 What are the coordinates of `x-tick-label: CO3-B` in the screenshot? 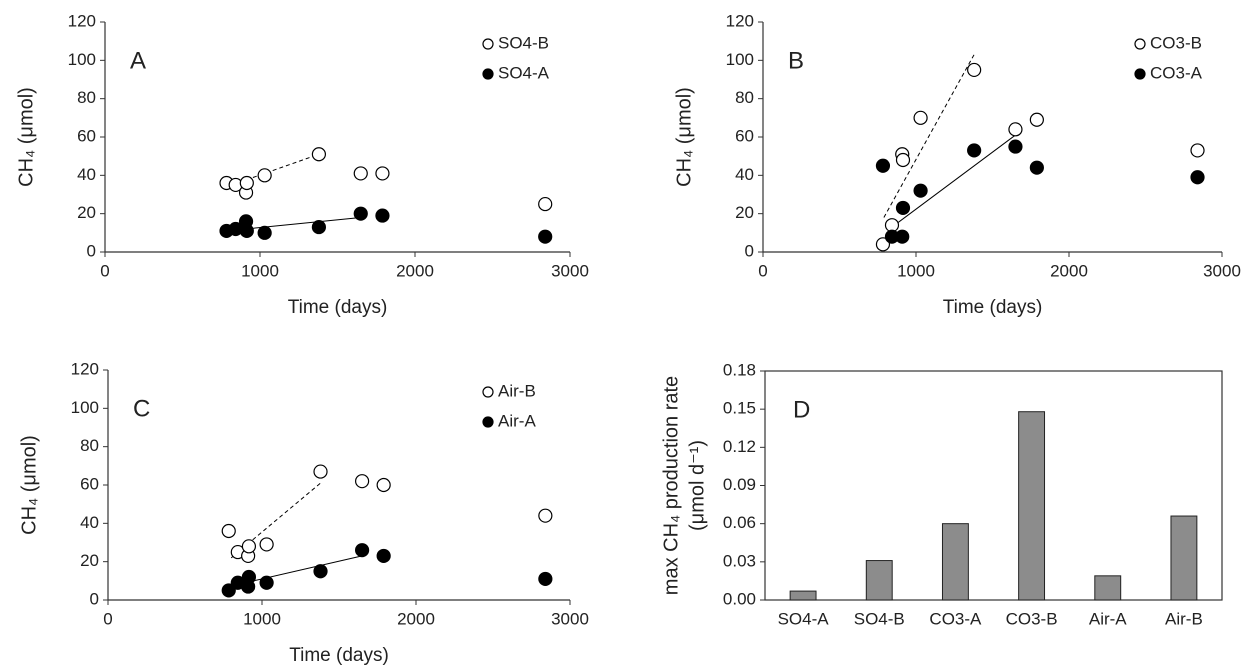 It's located at (1032, 618).